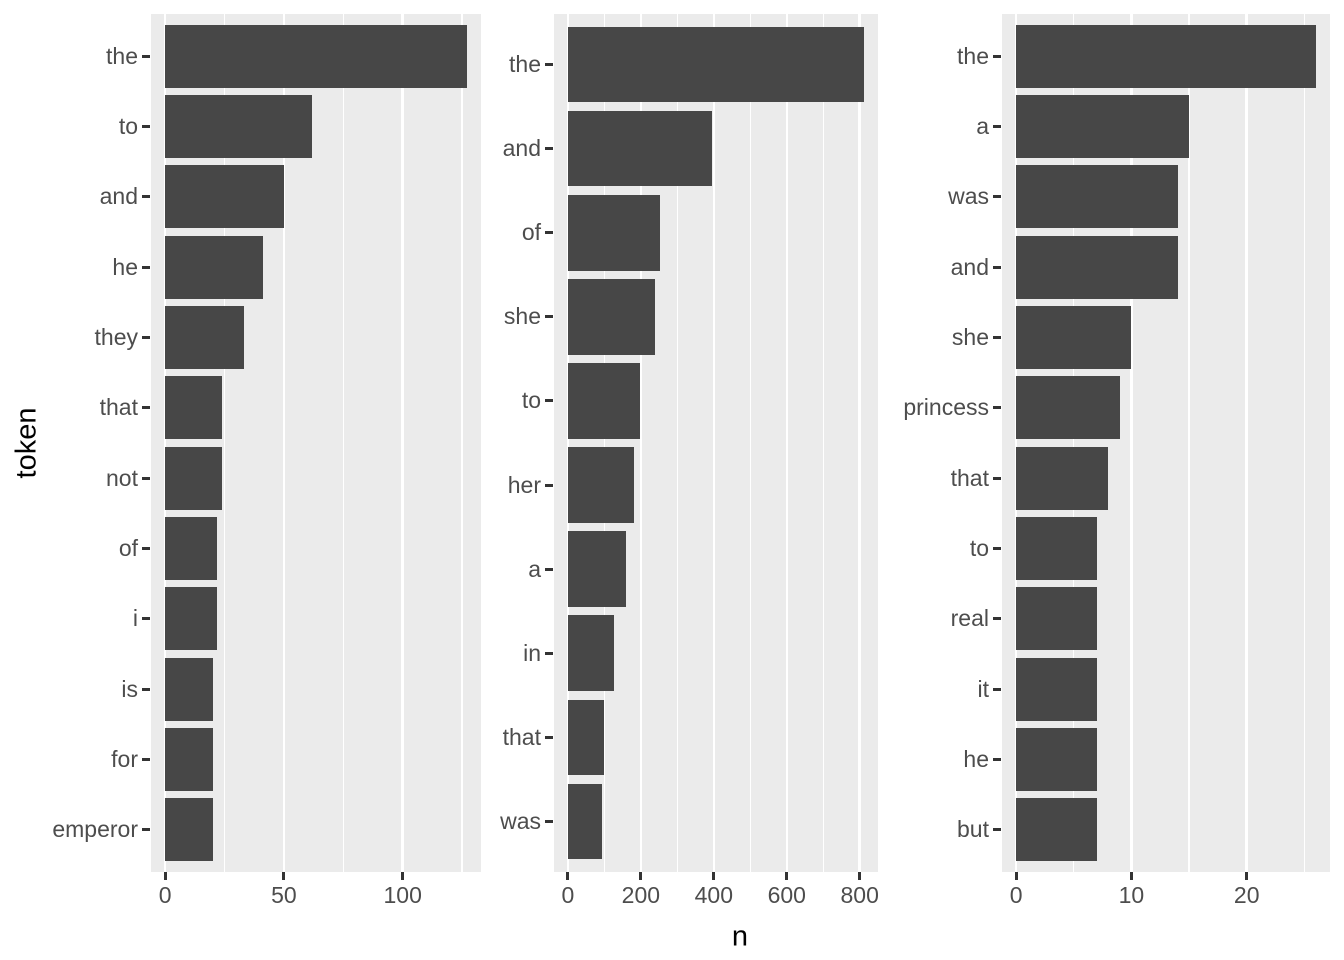  Describe the element at coordinates (946, 407) in the screenshot. I see `y-tick-label: princess` at that location.